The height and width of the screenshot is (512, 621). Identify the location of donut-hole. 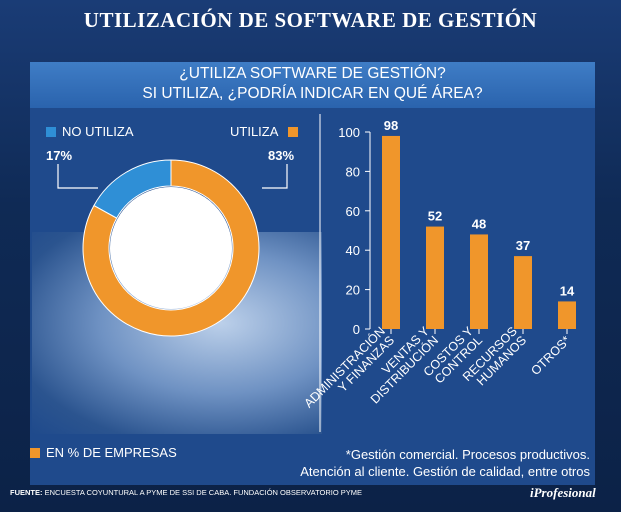
(171, 248).